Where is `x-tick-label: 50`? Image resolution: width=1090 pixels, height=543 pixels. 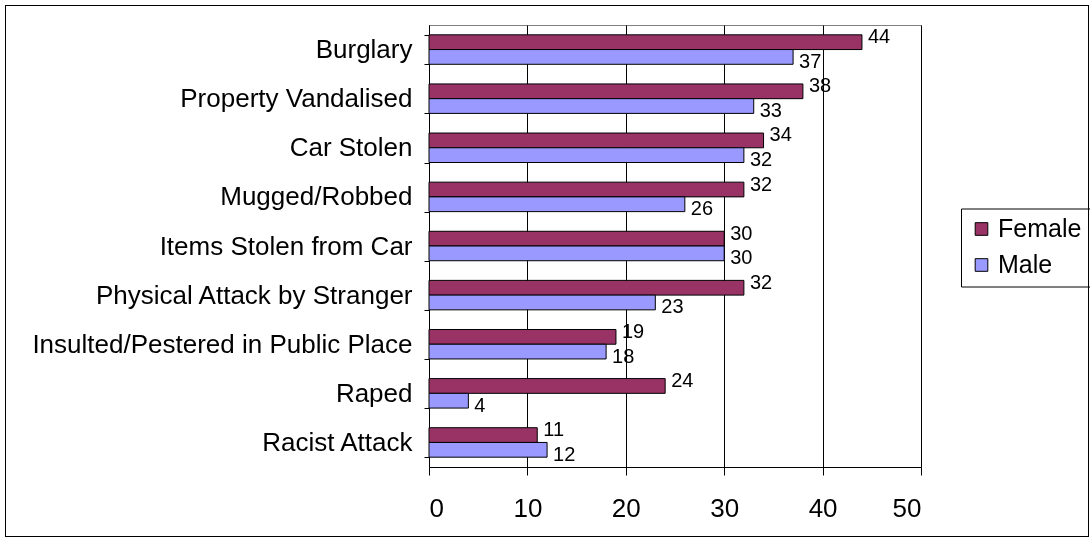 x-tick-label: 50 is located at coordinates (907, 507).